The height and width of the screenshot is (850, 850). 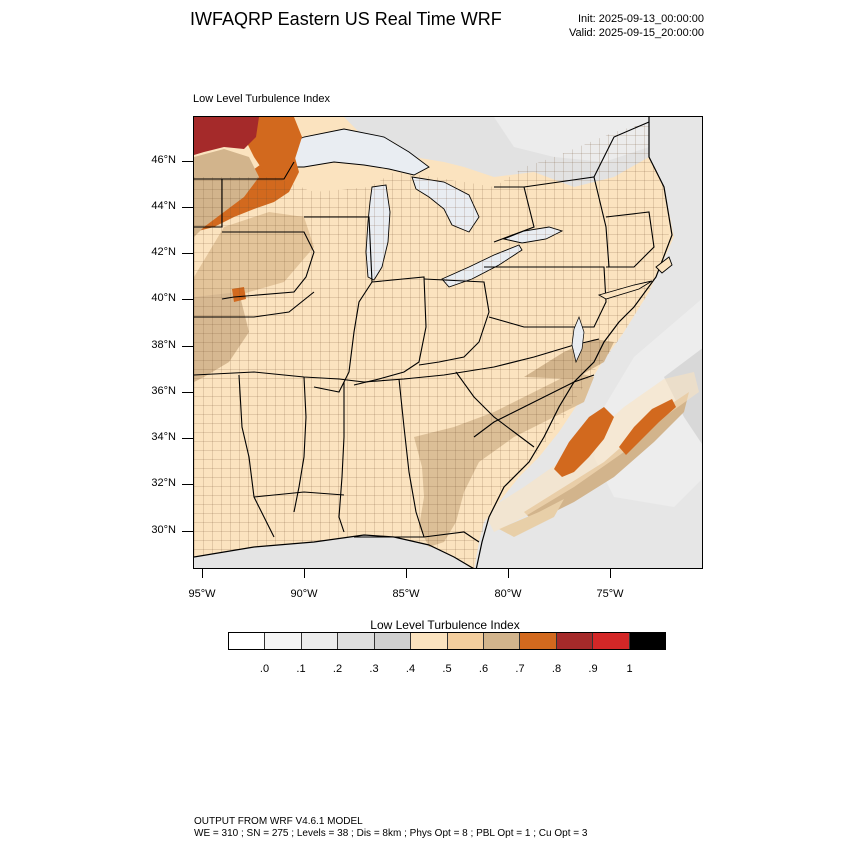 What do you see at coordinates (593, 669) in the screenshot?
I see `colorbar-label: .9` at bounding box center [593, 669].